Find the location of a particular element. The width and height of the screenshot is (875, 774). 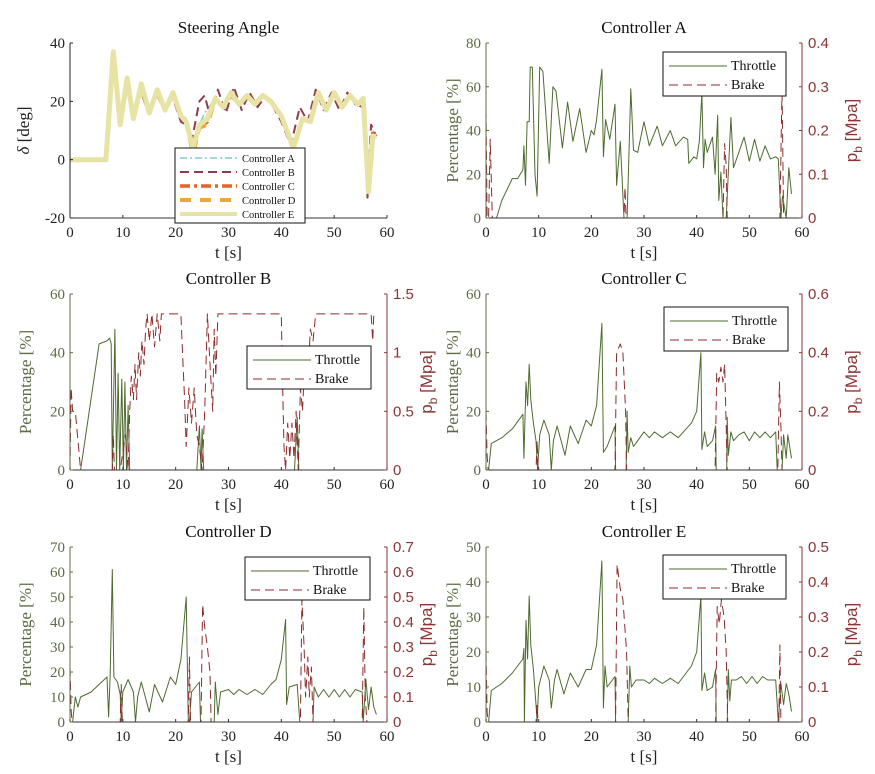

y-tick-label: 70 is located at coordinates (57, 548).